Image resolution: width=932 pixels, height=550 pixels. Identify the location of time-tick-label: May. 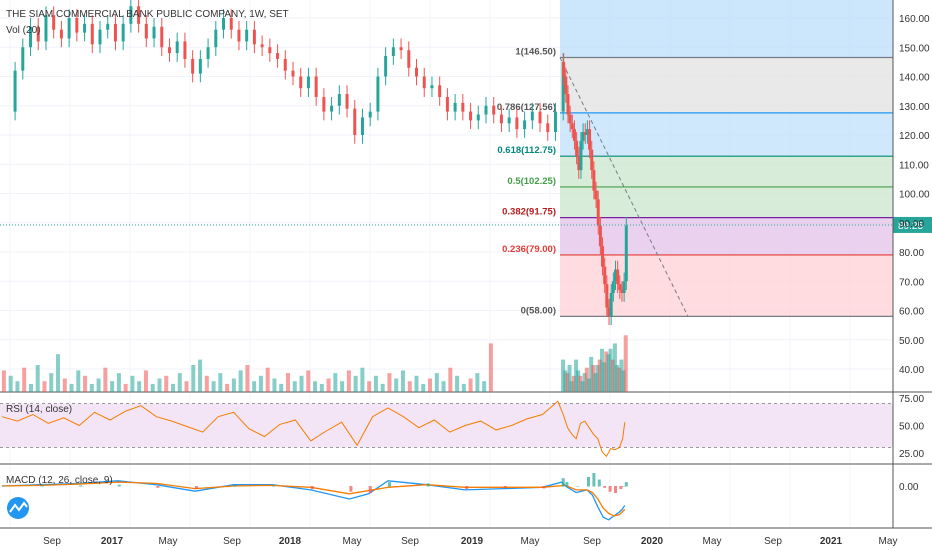
(888, 541).